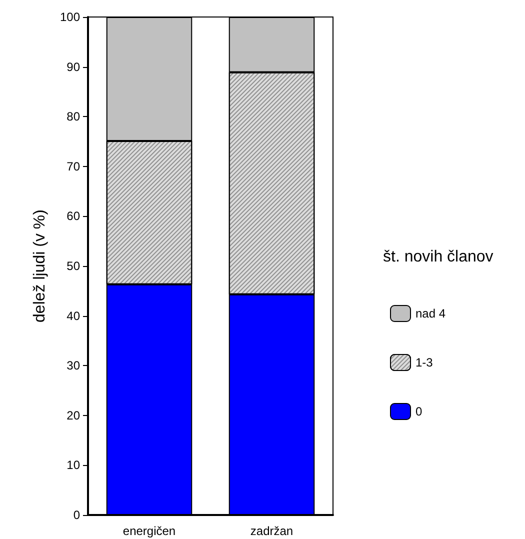 The image size is (525, 539). What do you see at coordinates (431, 313) in the screenshot?
I see `legend-label: nad 4` at bounding box center [431, 313].